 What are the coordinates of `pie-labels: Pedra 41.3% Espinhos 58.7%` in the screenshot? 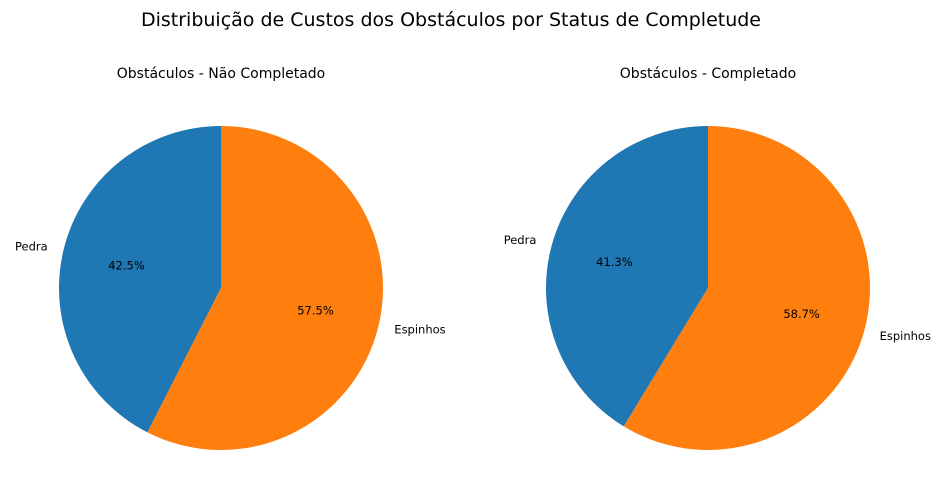 It's located at (717, 288).